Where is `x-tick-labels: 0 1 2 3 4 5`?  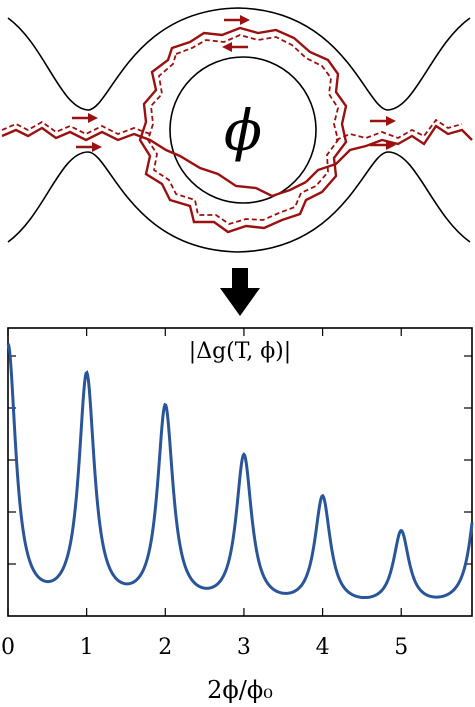 x-tick-labels: 0 1 2 3 4 5 is located at coordinates (204, 647).